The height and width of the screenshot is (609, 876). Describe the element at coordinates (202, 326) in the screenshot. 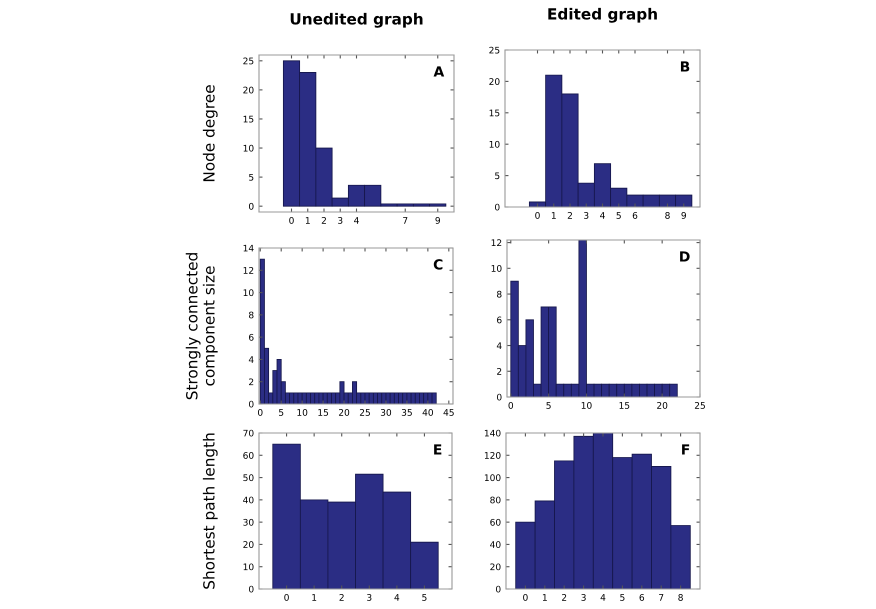

I see `y-axis-title: Strongly connected component size` at that location.